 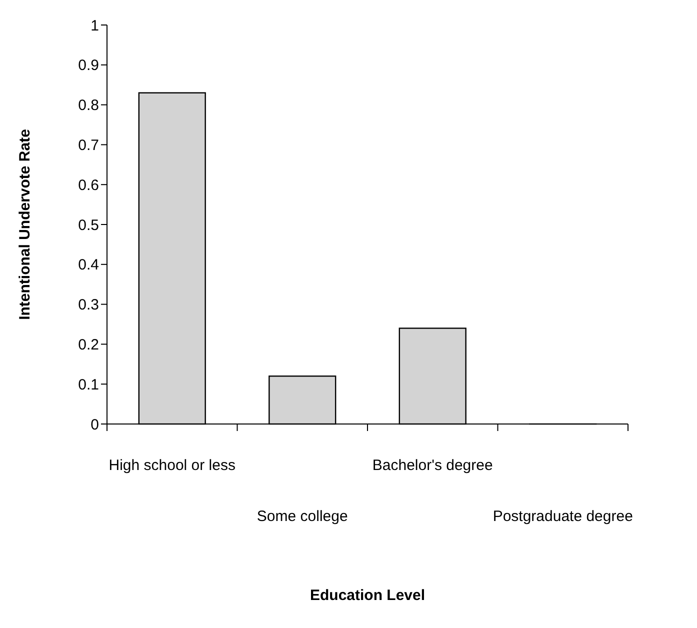 I want to click on x-tick-label: Postgraduate degree, so click(x=562, y=516).